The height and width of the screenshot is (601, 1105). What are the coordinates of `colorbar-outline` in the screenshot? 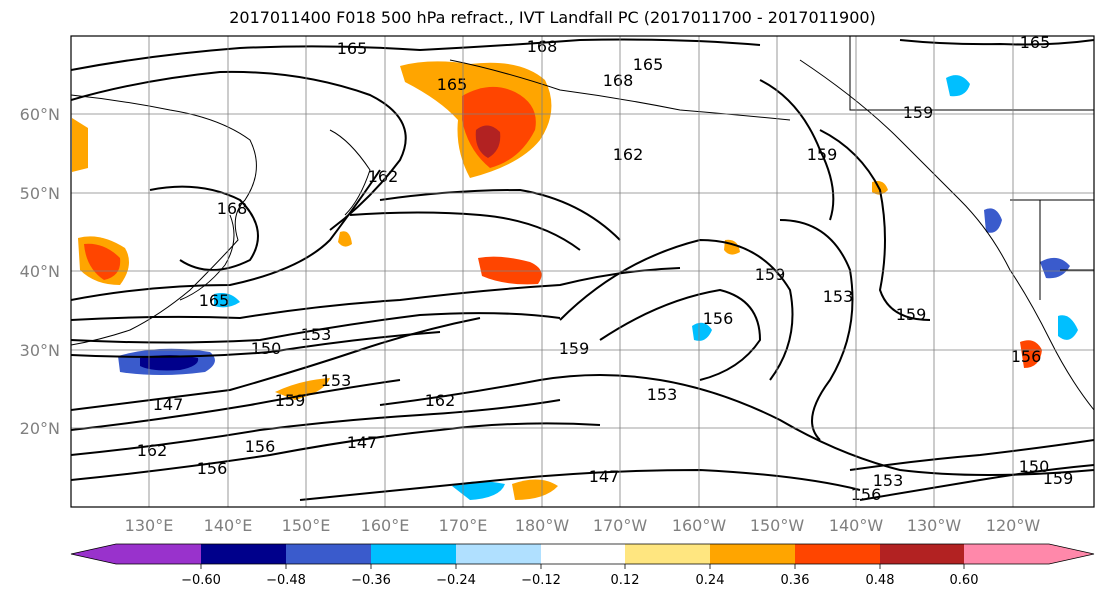 It's located at (582, 554).